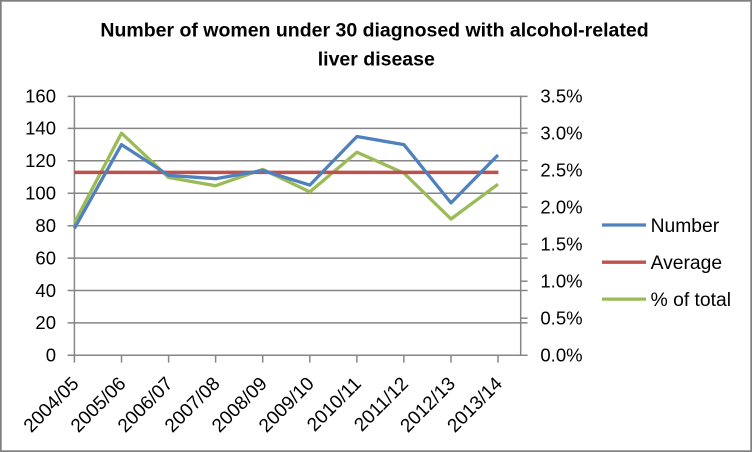 Image resolution: width=752 pixels, height=452 pixels. I want to click on svg-text: 140, so click(40, 128).